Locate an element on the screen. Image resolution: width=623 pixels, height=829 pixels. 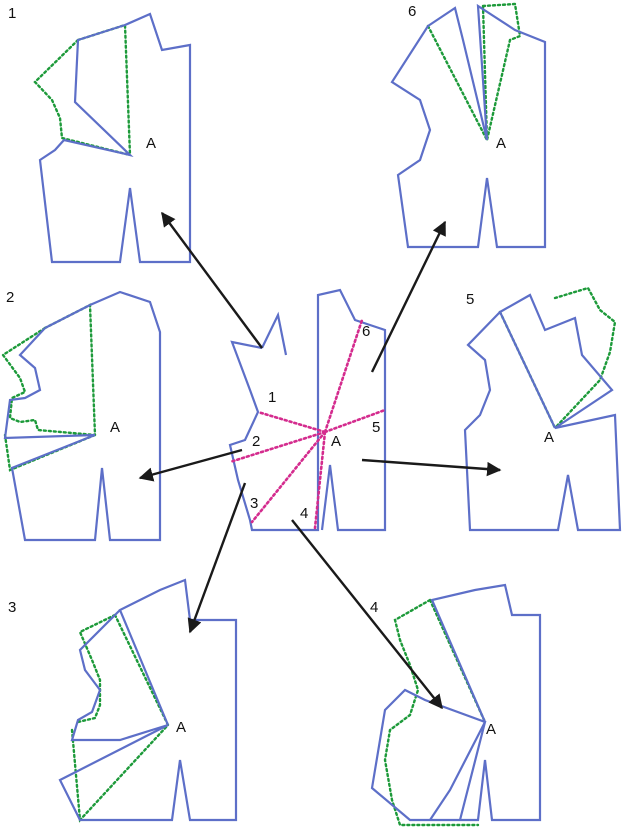
center-outline is located at coordinates (307, 410).